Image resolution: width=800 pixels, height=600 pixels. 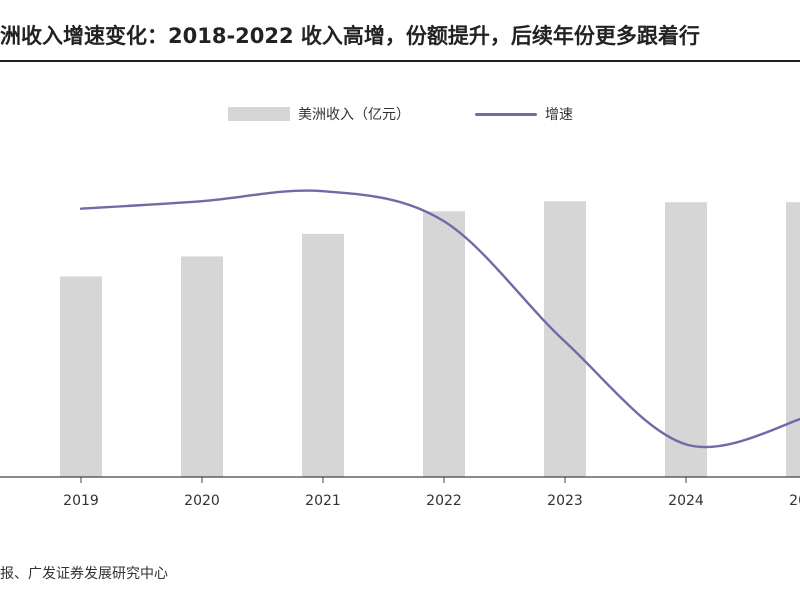 What do you see at coordinates (565, 339) in the screenshot?
I see `bar-2023` at bounding box center [565, 339].